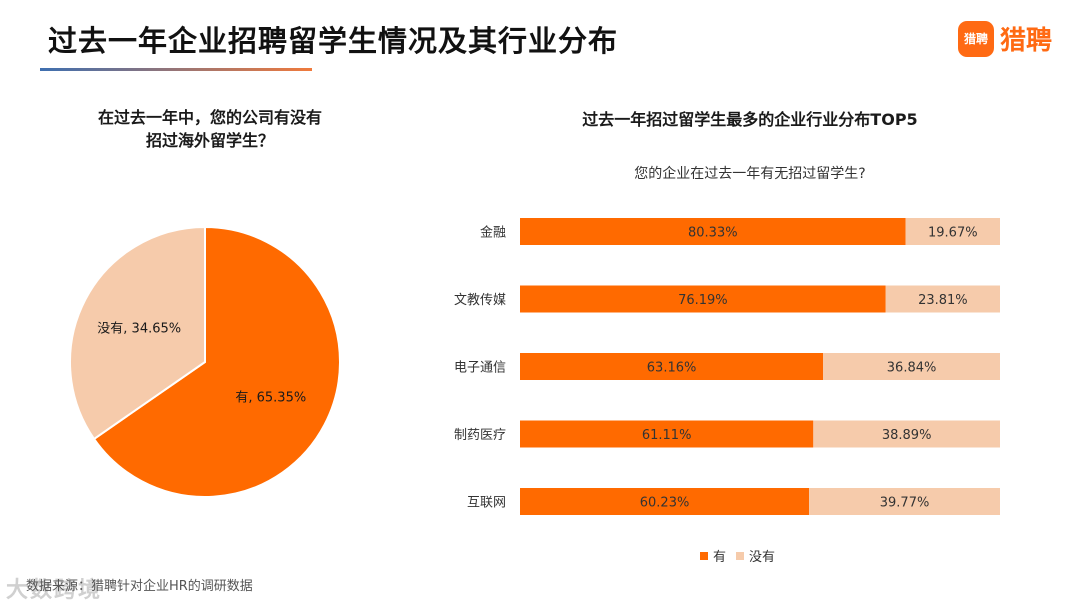 The height and width of the screenshot is (608, 1080). What do you see at coordinates (720, 557) in the screenshot?
I see `legend-label-yes: 有` at bounding box center [720, 557].